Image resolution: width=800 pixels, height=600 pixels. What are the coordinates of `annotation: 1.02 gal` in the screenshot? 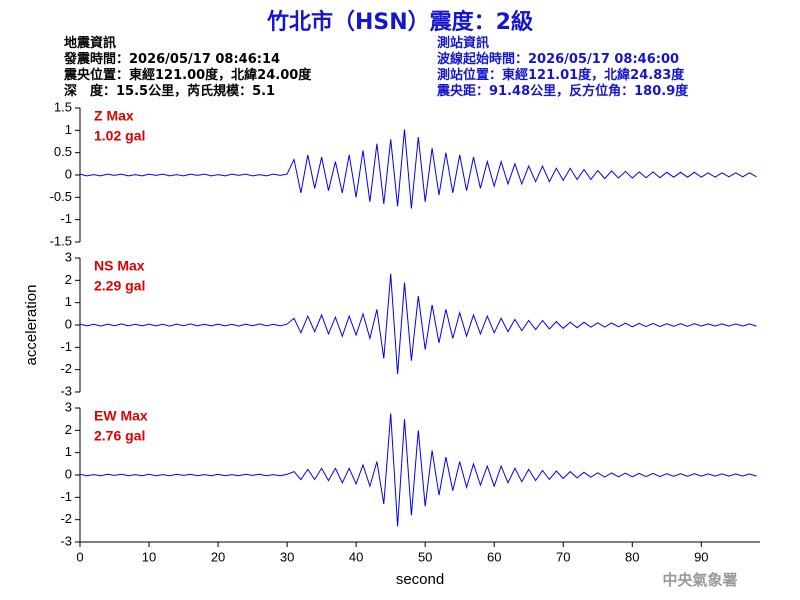 It's located at (119, 136).